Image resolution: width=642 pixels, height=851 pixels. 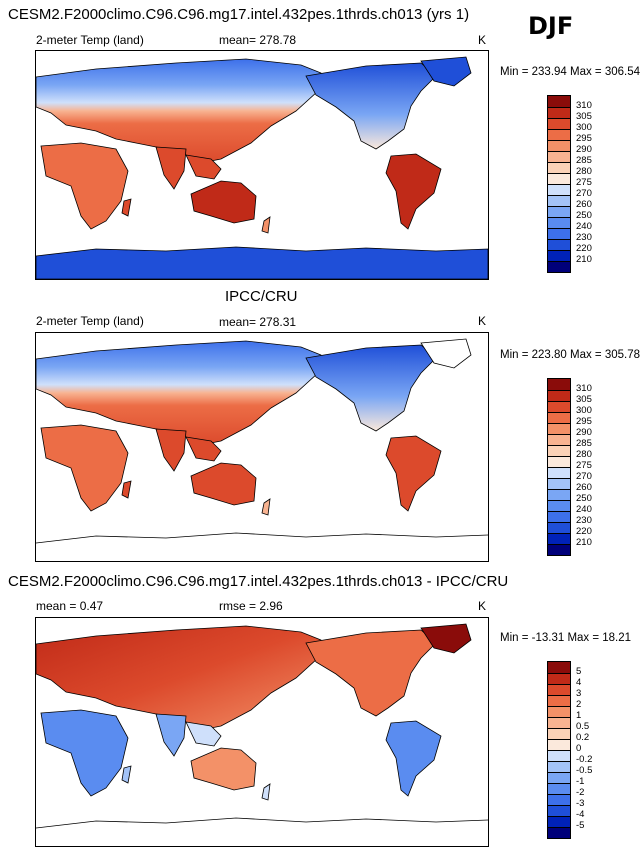 What do you see at coordinates (258, 322) in the screenshot?
I see `panel2-mean-label: mean= 278.31` at bounding box center [258, 322].